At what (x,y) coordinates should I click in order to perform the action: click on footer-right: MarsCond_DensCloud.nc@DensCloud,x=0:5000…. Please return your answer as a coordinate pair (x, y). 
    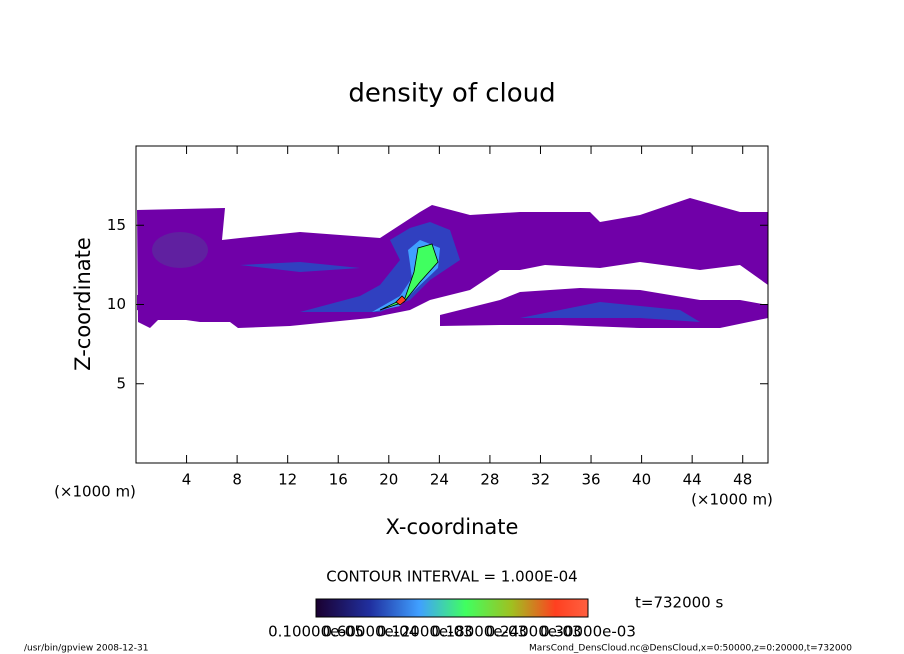
    Looking at the image, I should click on (690, 649).